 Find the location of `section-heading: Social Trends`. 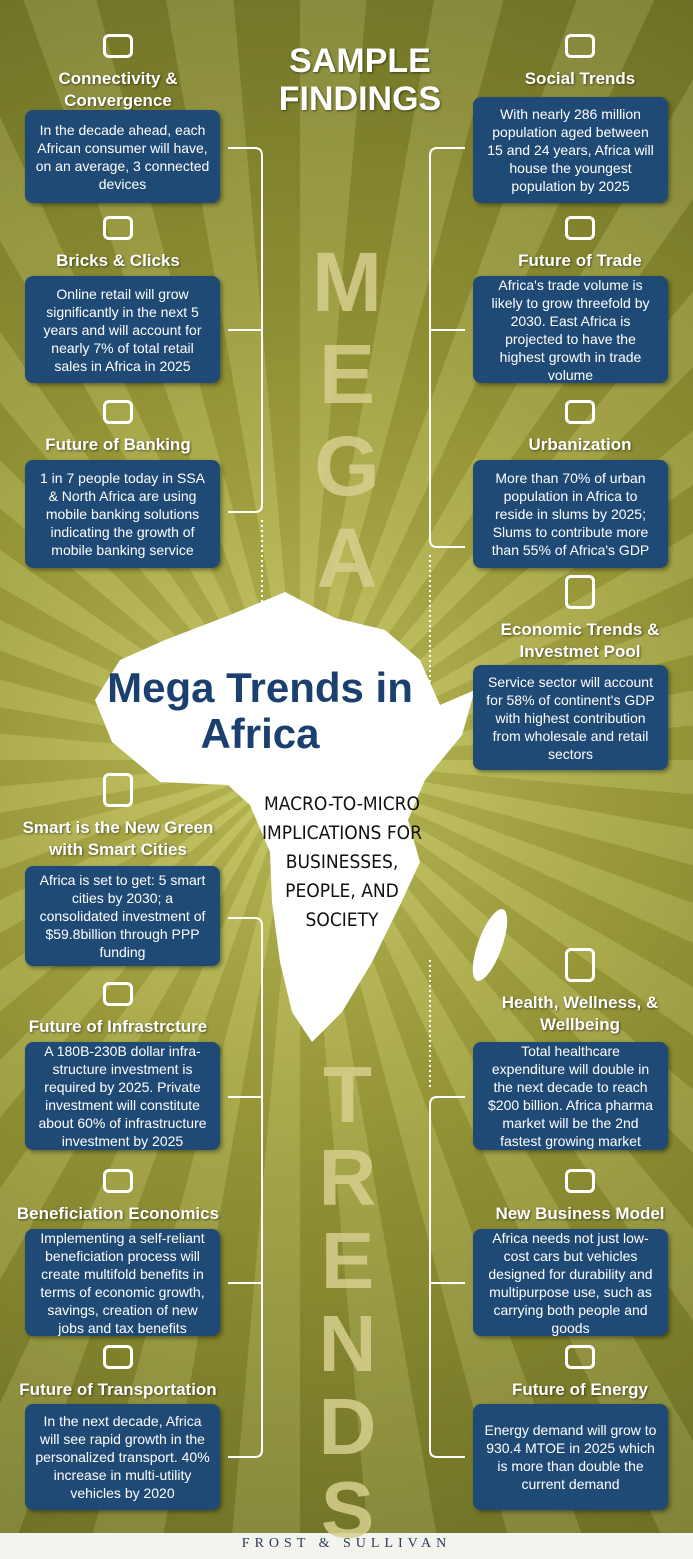

section-heading: Social Trends is located at coordinates (580, 78).